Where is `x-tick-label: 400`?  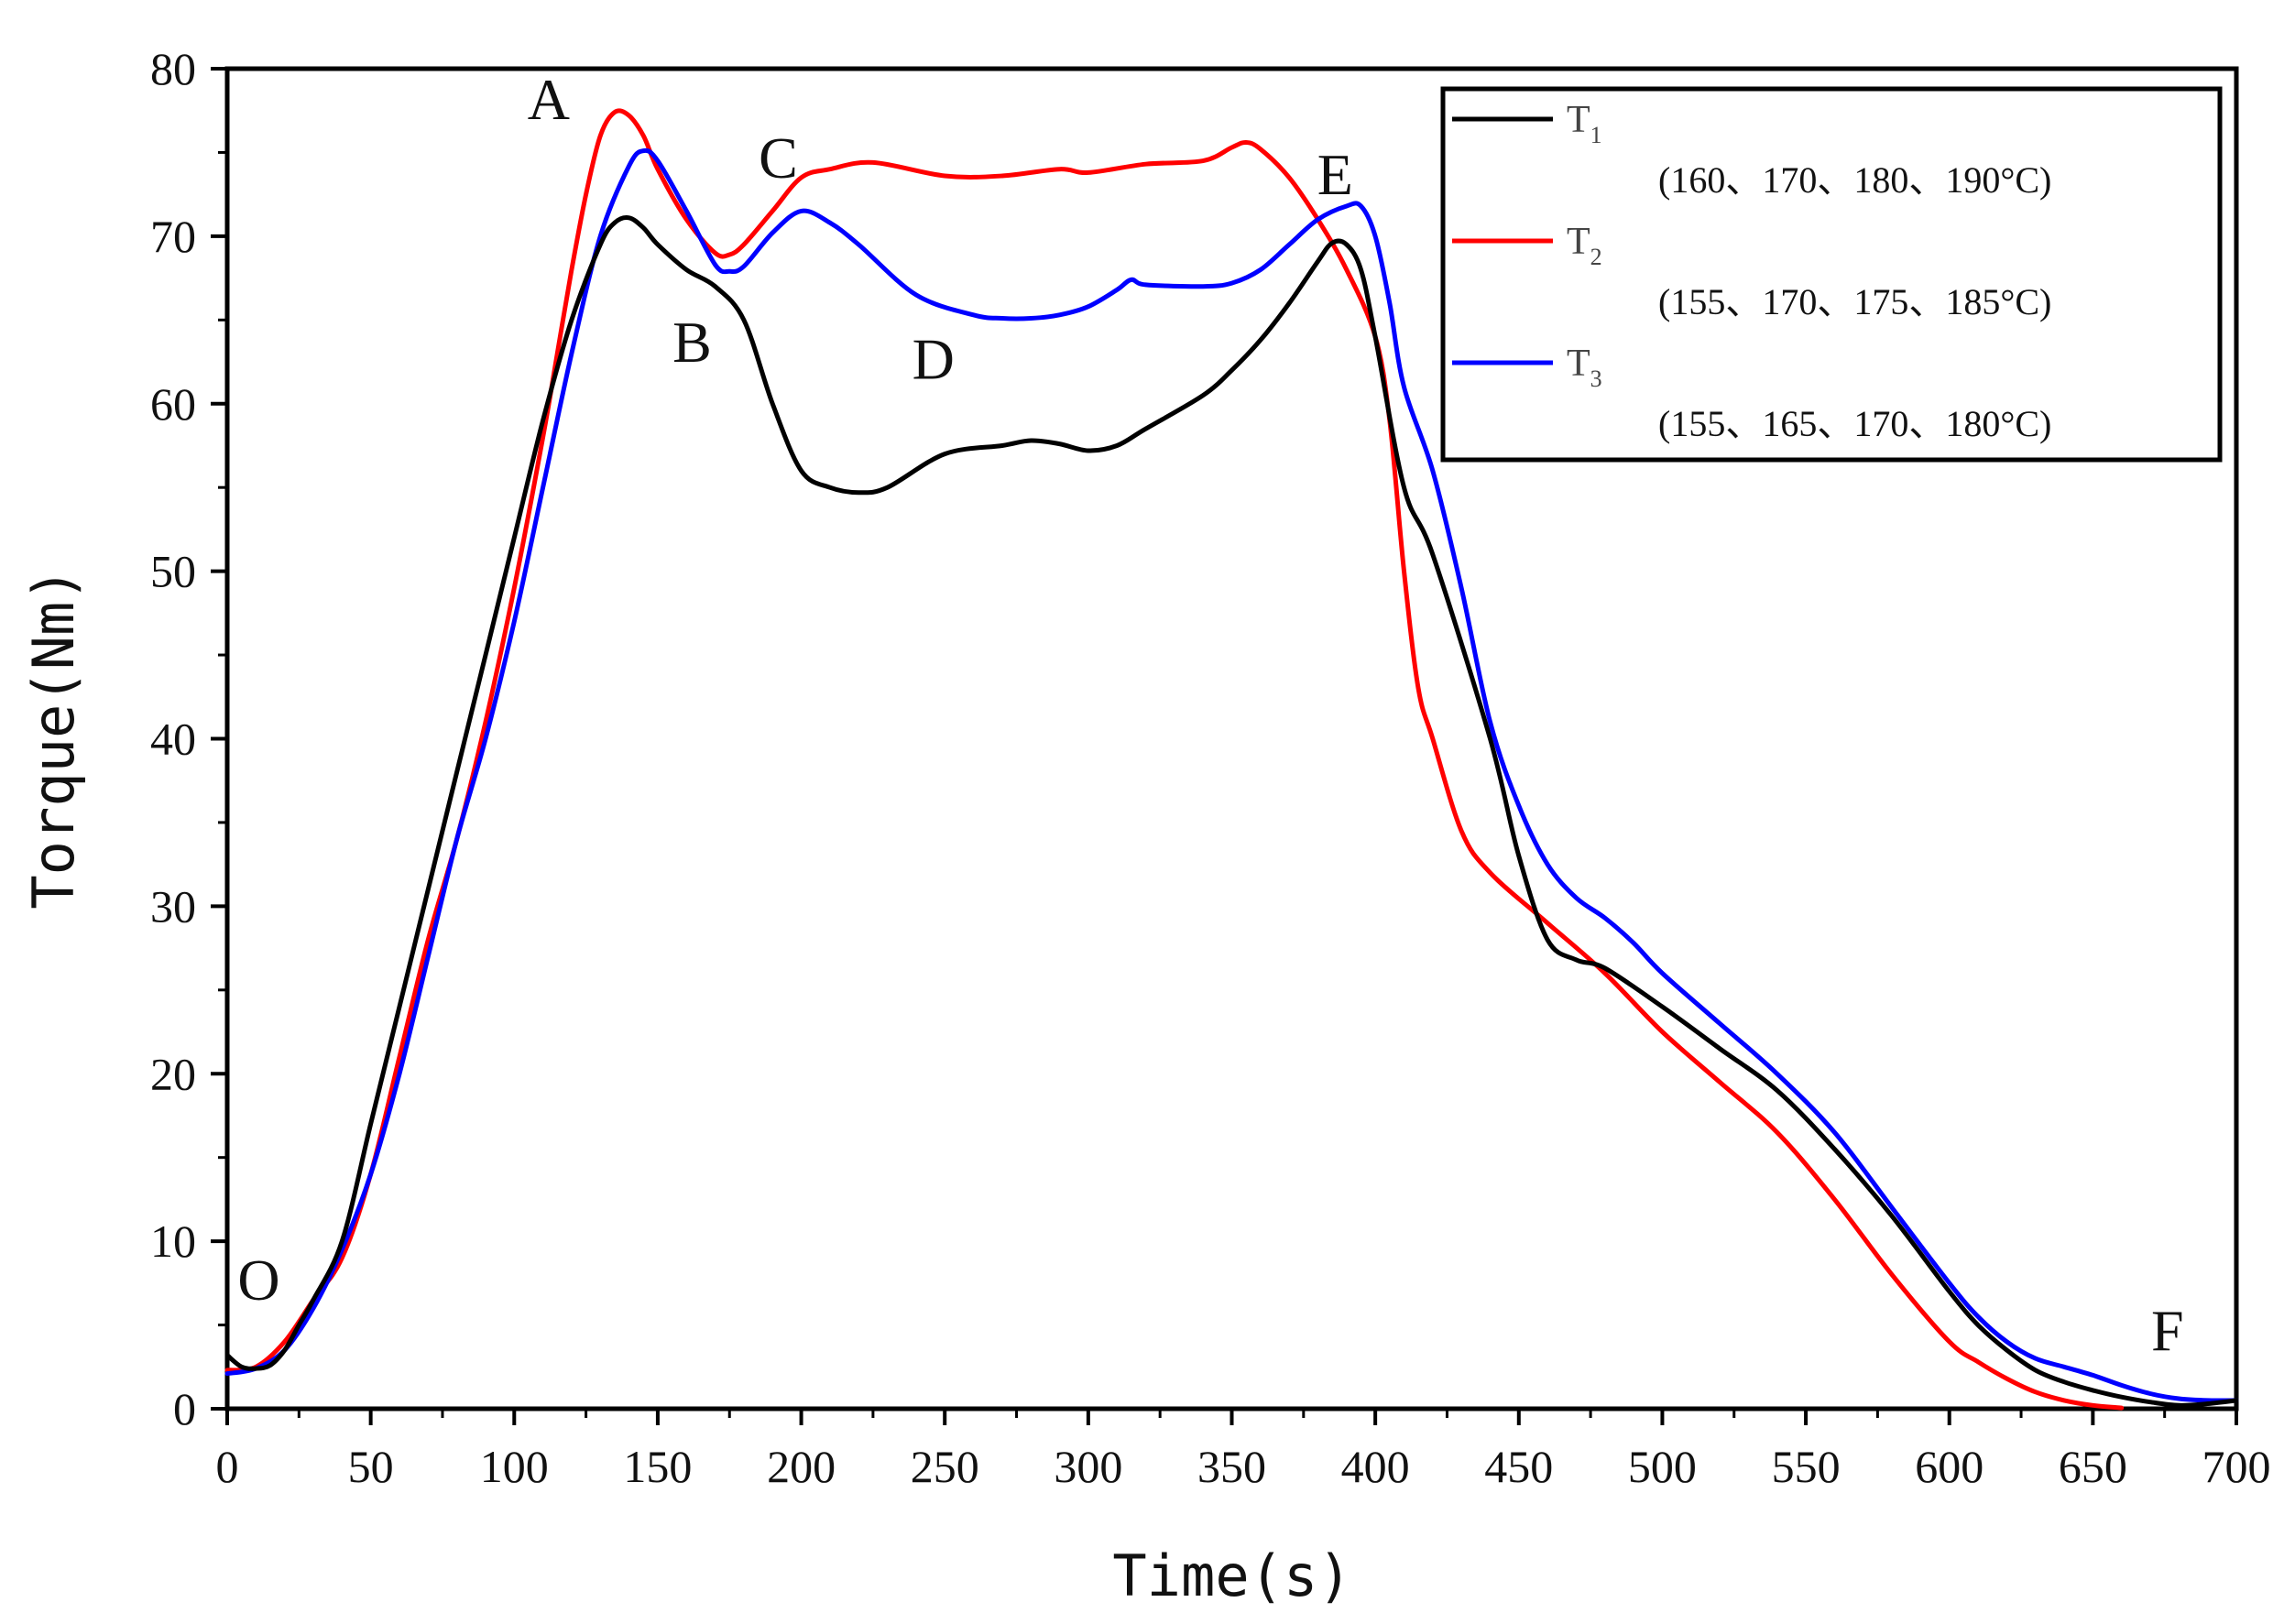 x-tick-label: 400 is located at coordinates (1375, 1466).